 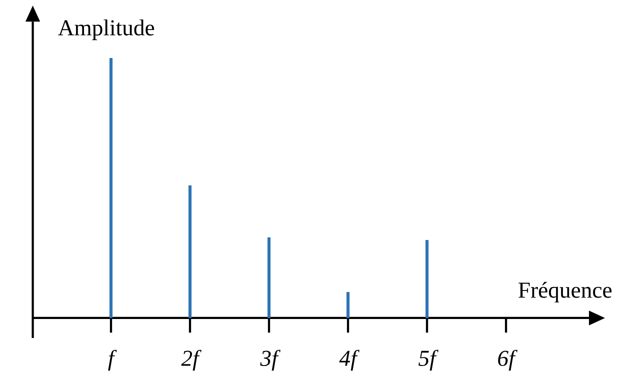 What do you see at coordinates (349, 360) in the screenshot?
I see `x-tick-label: 4f` at bounding box center [349, 360].